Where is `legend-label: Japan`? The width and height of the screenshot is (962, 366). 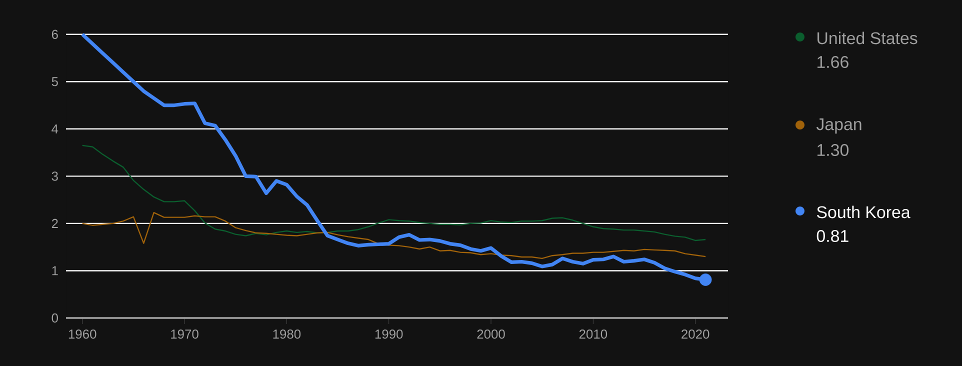
legend-label: Japan is located at coordinates (839, 126).